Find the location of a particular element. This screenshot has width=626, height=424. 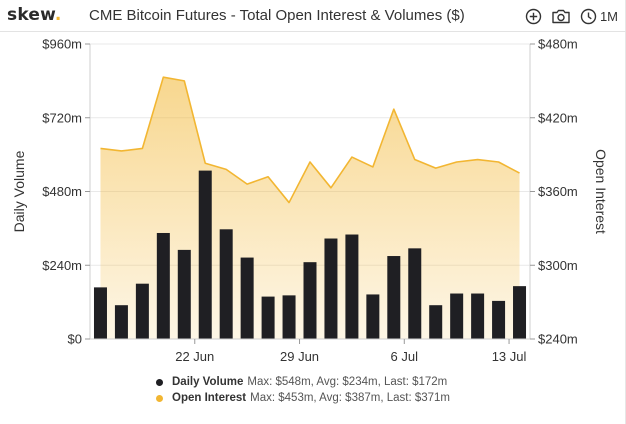

camera-icon is located at coordinates (561, 16).